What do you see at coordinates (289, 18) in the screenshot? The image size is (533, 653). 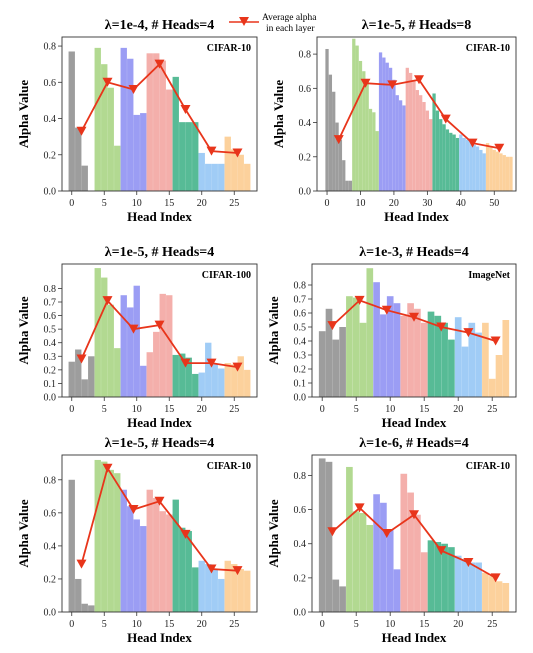 I see `legend-label-line1: Average alpha` at bounding box center [289, 18].